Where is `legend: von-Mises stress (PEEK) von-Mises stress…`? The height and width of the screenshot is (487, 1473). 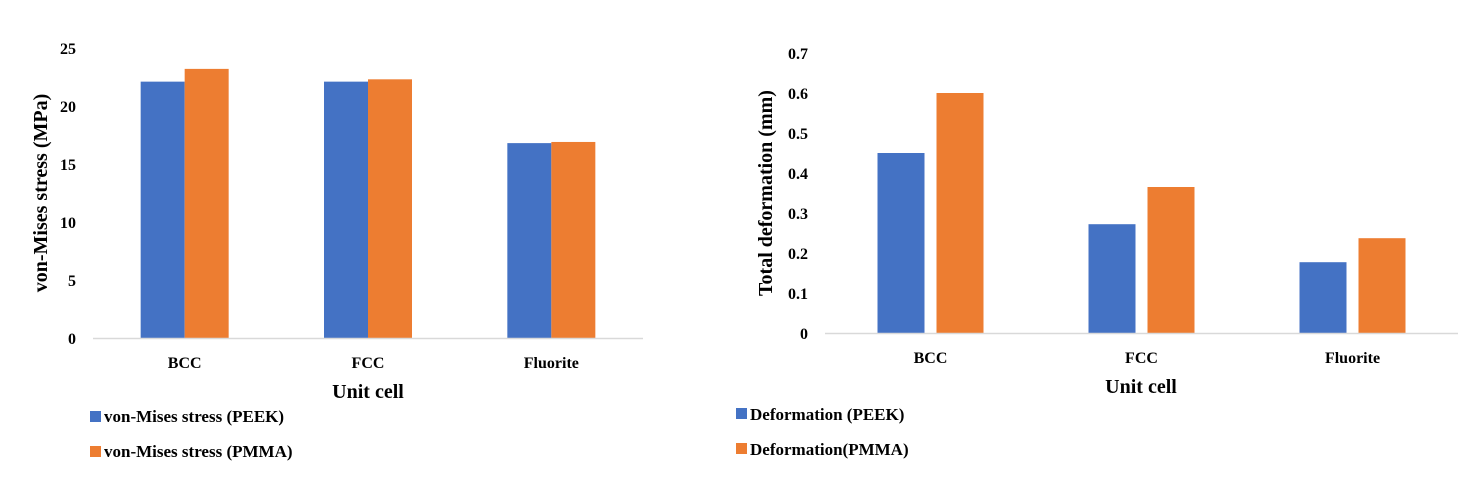
legend: von-Mises stress (PEEK) von-Mises stress… is located at coordinates (191, 434).